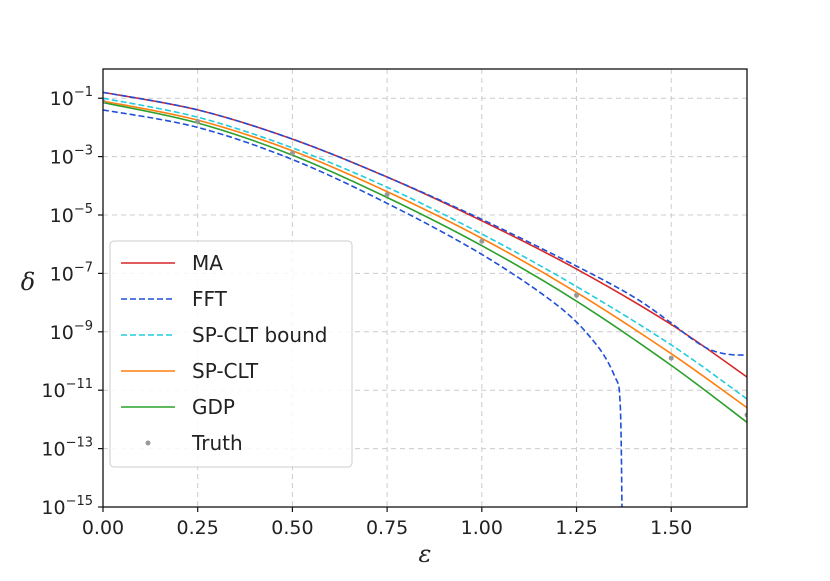  Describe the element at coordinates (671, 528) in the screenshot. I see `x-tick-label: 1.50` at that location.